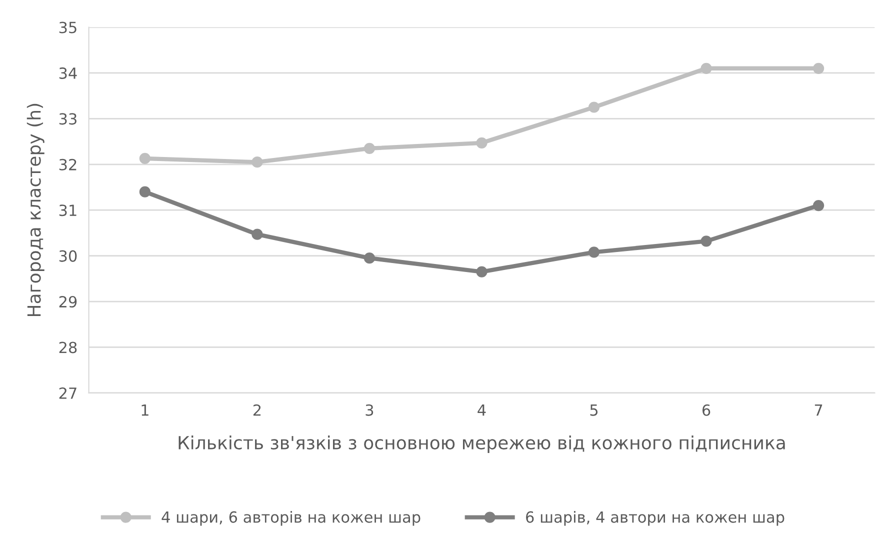 Image resolution: width=888 pixels, height=545 pixels. What do you see at coordinates (67, 210) in the screenshot?
I see `y-tick-label: 31` at bounding box center [67, 210].